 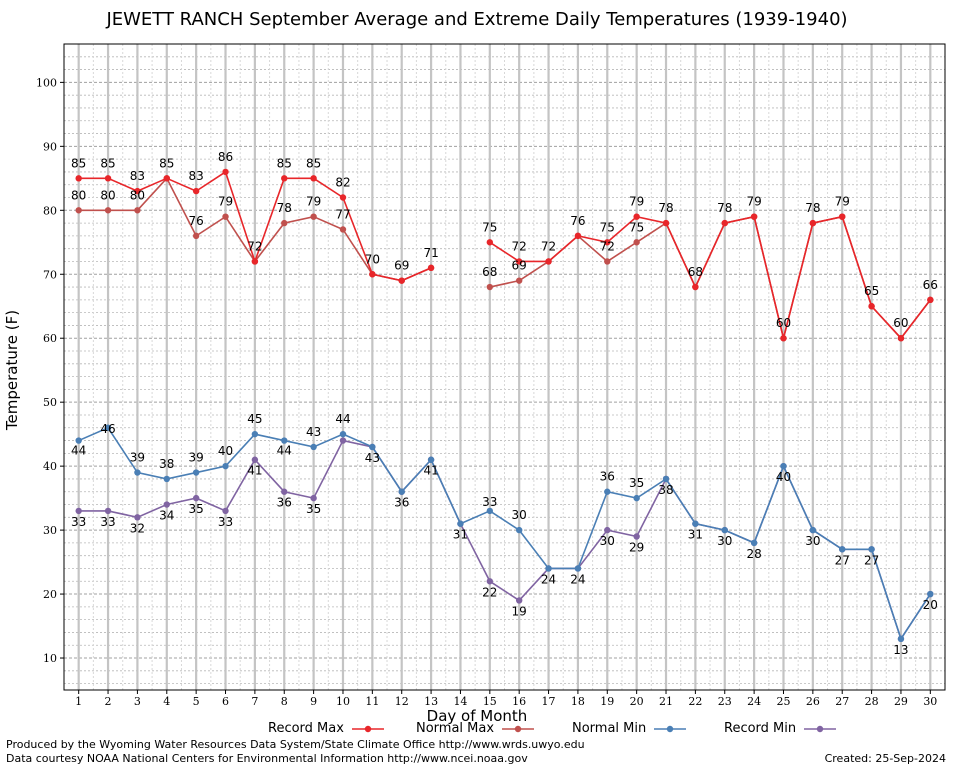 What do you see at coordinates (460, 701) in the screenshot?
I see `x-tick-label: 14` at bounding box center [460, 701].